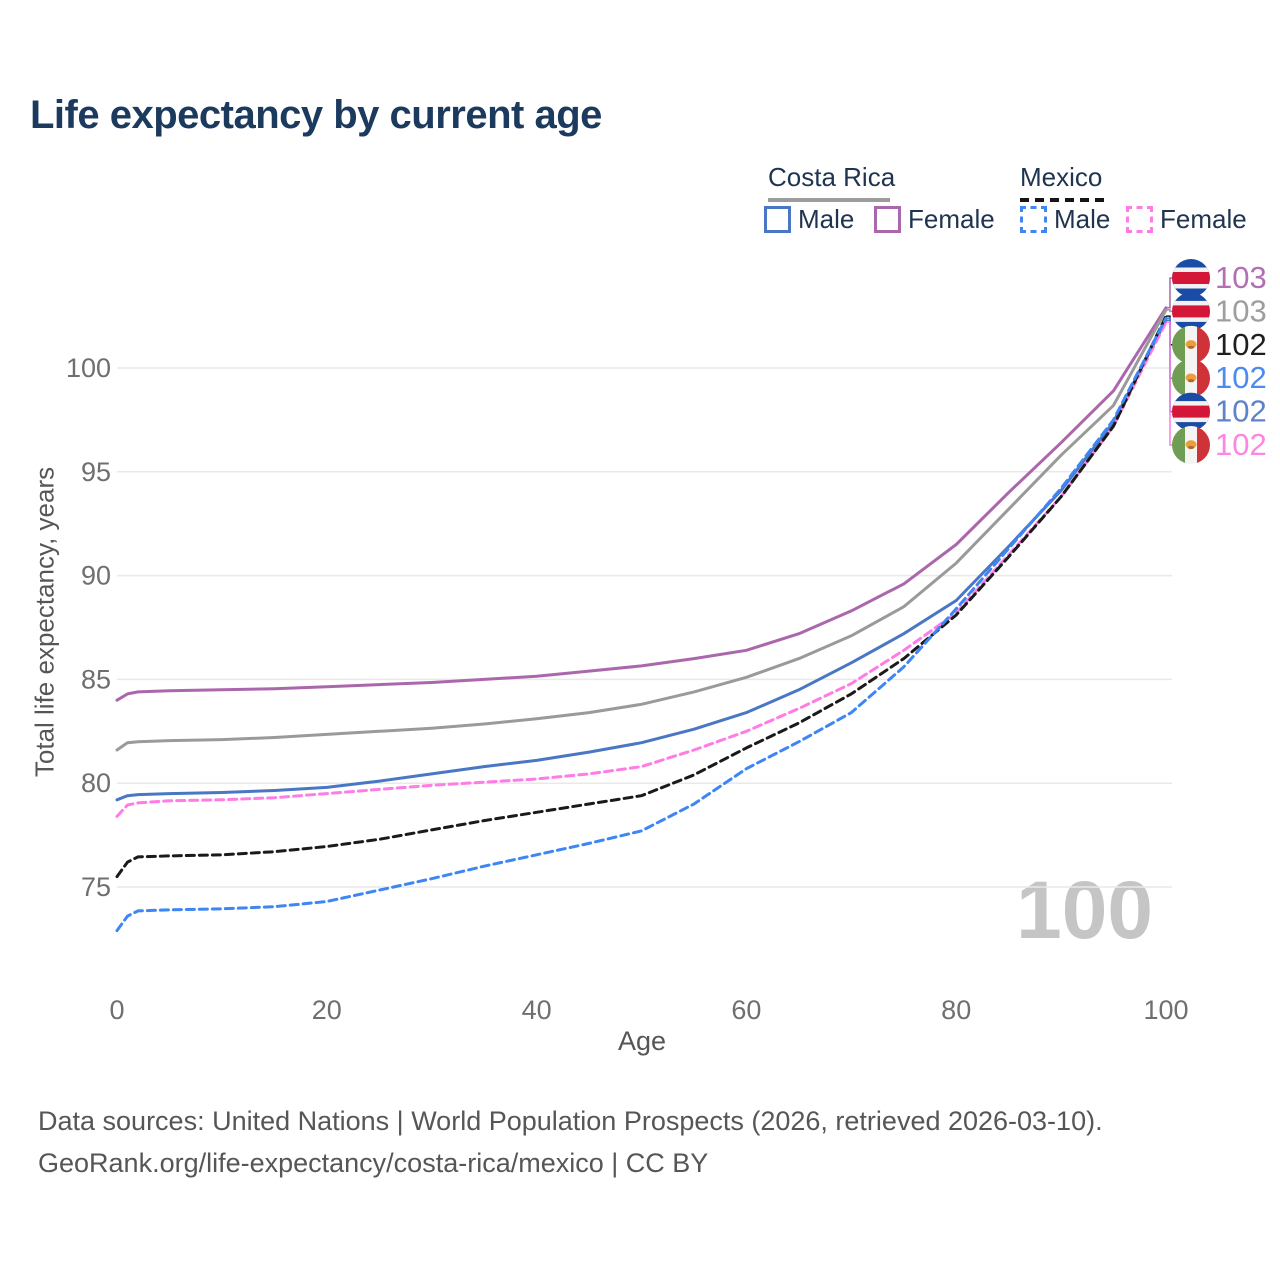 The width and height of the screenshot is (1280, 1280). Describe the element at coordinates (327, 1010) in the screenshot. I see `x-tick-label-20: 20` at that location.